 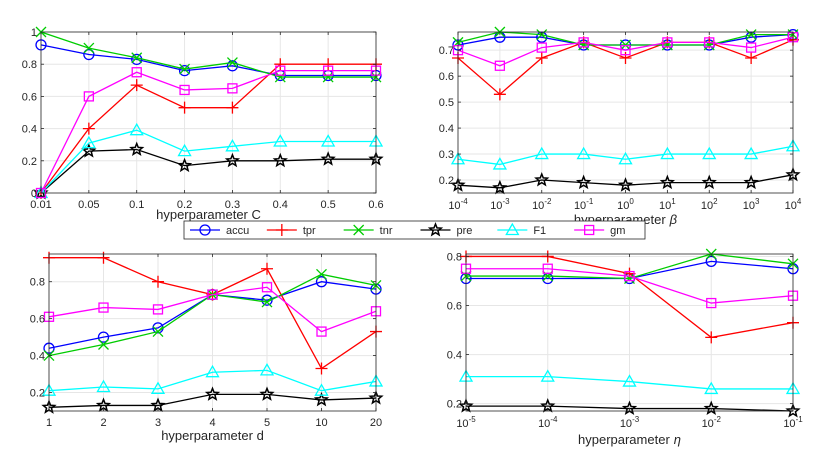 I want to click on x-tick-label: 10², so click(x=709, y=204).